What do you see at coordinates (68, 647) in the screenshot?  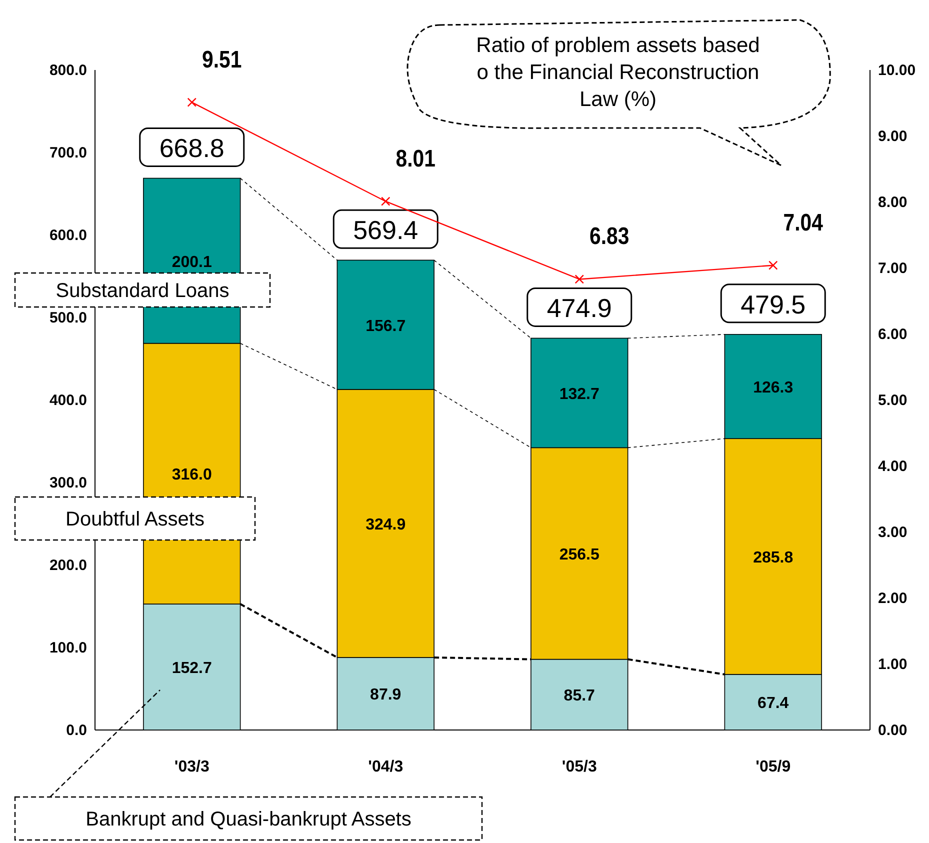 I see `y-tick-label: 100.0` at bounding box center [68, 647].